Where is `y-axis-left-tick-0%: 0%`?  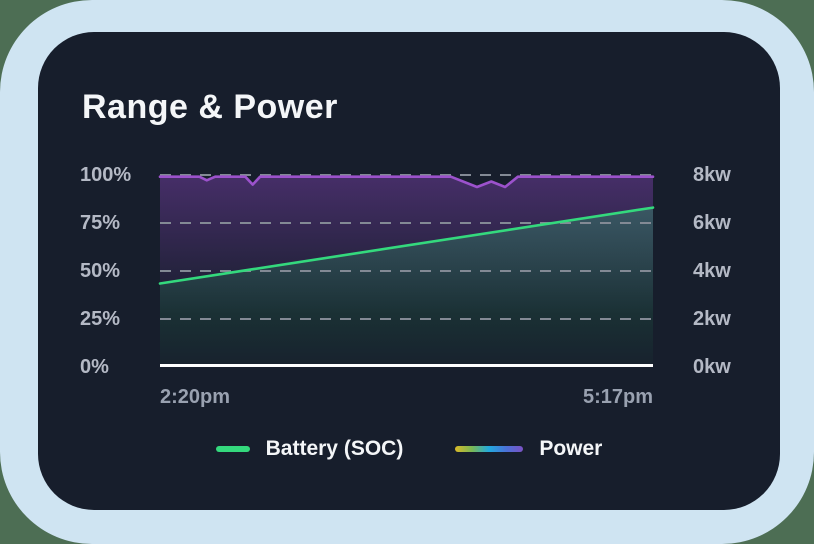 y-axis-left-tick-0%: 0% is located at coordinates (94, 367).